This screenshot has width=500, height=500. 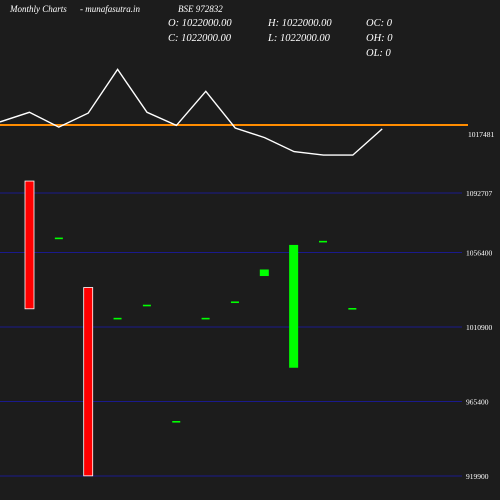 I want to click on open-value: O: 1022000.00, so click(x=200, y=23).